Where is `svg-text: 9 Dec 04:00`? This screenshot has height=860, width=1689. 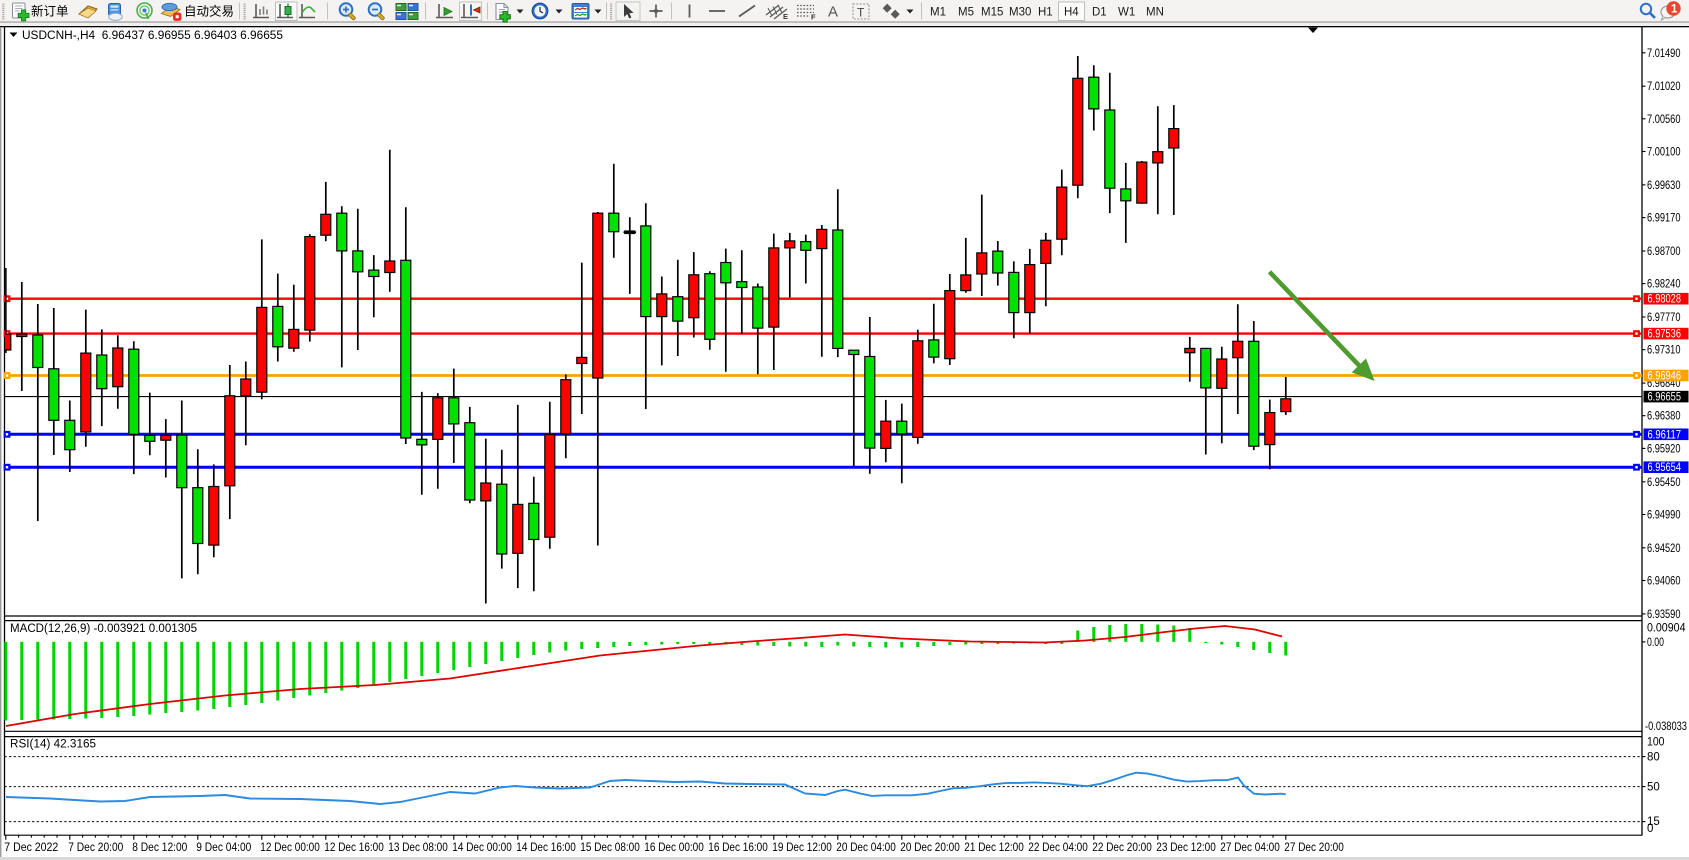
svg-text: 9 Dec 04:00 is located at coordinates (223, 848).